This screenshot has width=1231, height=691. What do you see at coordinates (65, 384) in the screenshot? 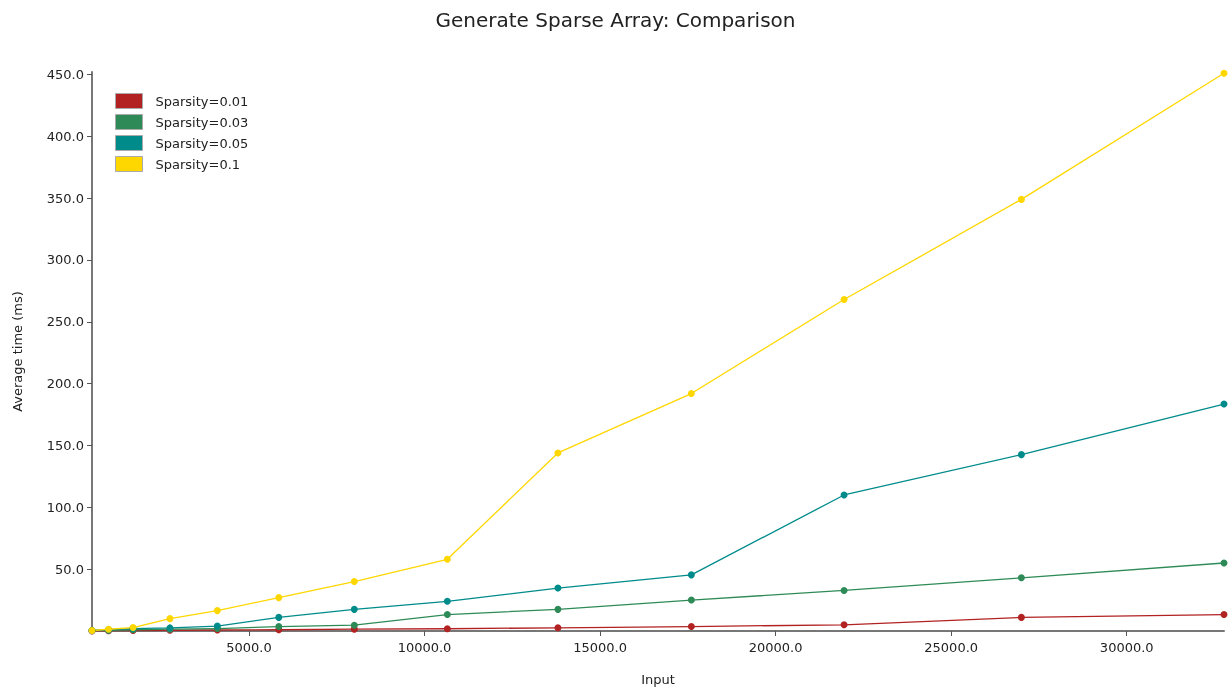
I see `y-tick-label: 200.0` at bounding box center [65, 384].